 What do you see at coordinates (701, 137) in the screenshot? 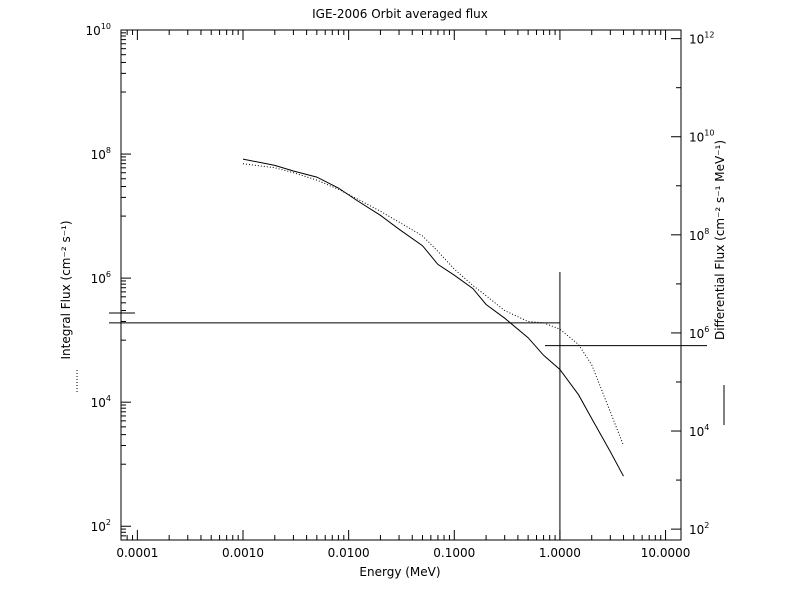
I see `right-y-tick-label: 10¹⁰` at bounding box center [701, 137].